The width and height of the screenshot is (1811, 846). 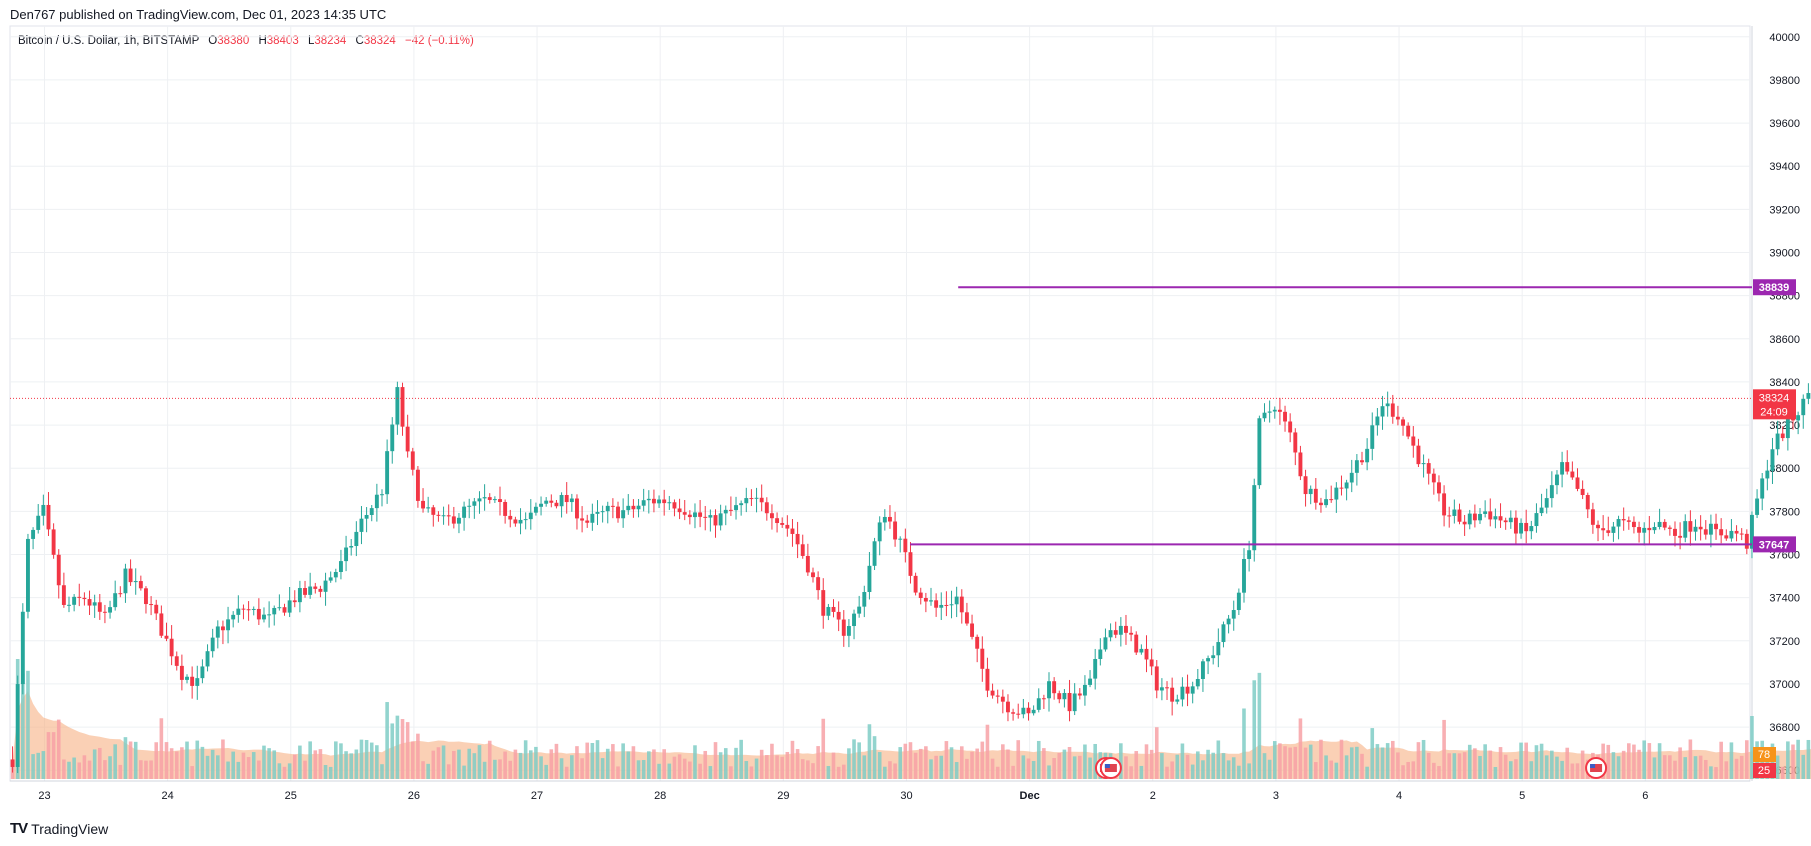 I want to click on y-tick-label: 37400, so click(x=1784, y=599).